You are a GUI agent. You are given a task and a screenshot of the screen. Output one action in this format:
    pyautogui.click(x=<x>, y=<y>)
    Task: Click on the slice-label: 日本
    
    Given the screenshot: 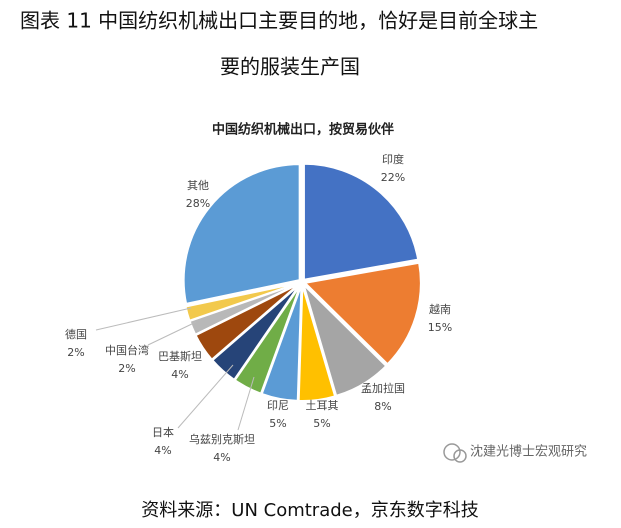 What is the action you would take?
    pyautogui.click(x=163, y=432)
    